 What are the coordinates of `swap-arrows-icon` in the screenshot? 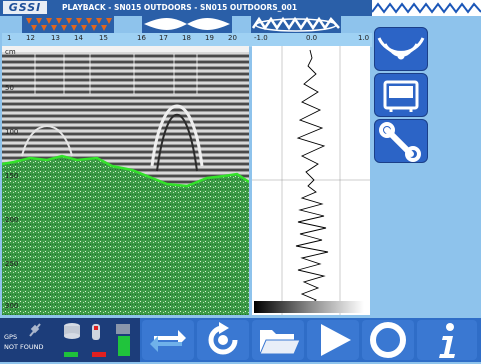 It's located at (168, 341).